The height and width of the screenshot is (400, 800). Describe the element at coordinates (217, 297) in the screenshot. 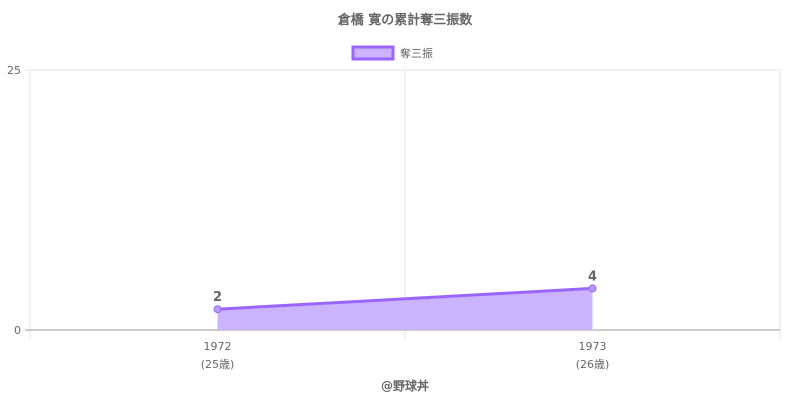

I see `data-label: 2` at that location.